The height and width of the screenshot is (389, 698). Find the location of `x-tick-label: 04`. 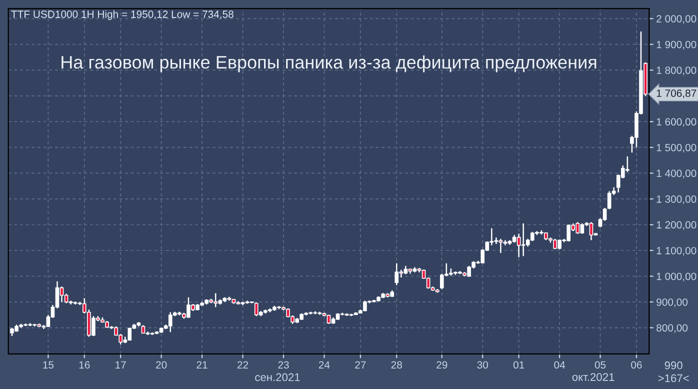

x-tick-label: 04 is located at coordinates (560, 365).